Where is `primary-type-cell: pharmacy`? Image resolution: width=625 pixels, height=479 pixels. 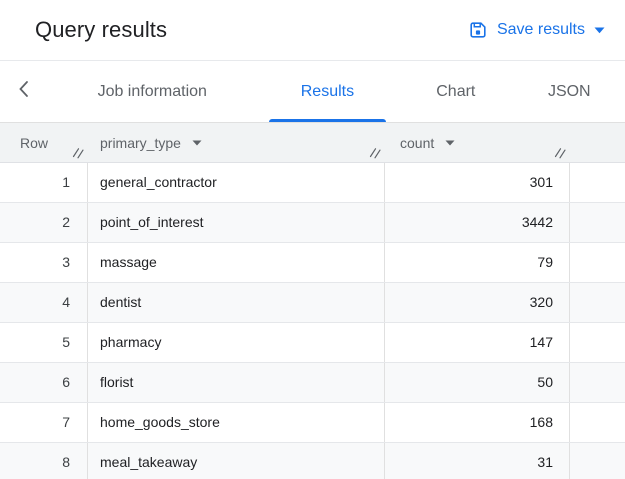 primary-type-cell: pharmacy is located at coordinates (236, 342).